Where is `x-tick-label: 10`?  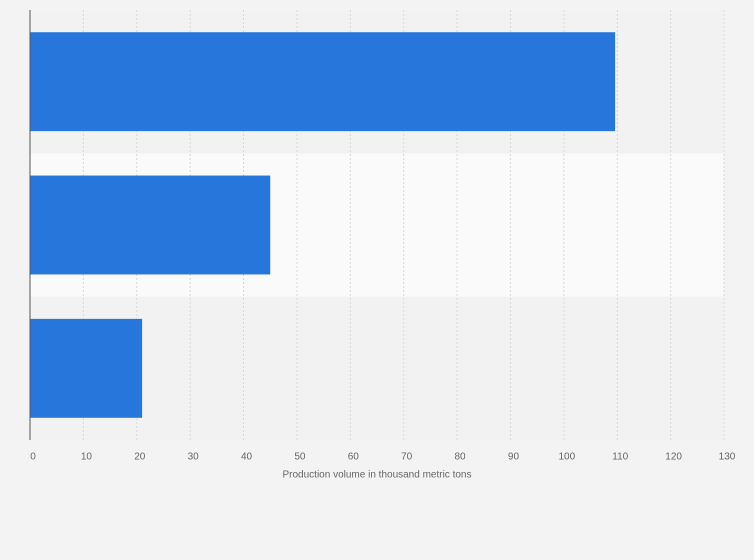 x-tick-label: 10 is located at coordinates (87, 457).